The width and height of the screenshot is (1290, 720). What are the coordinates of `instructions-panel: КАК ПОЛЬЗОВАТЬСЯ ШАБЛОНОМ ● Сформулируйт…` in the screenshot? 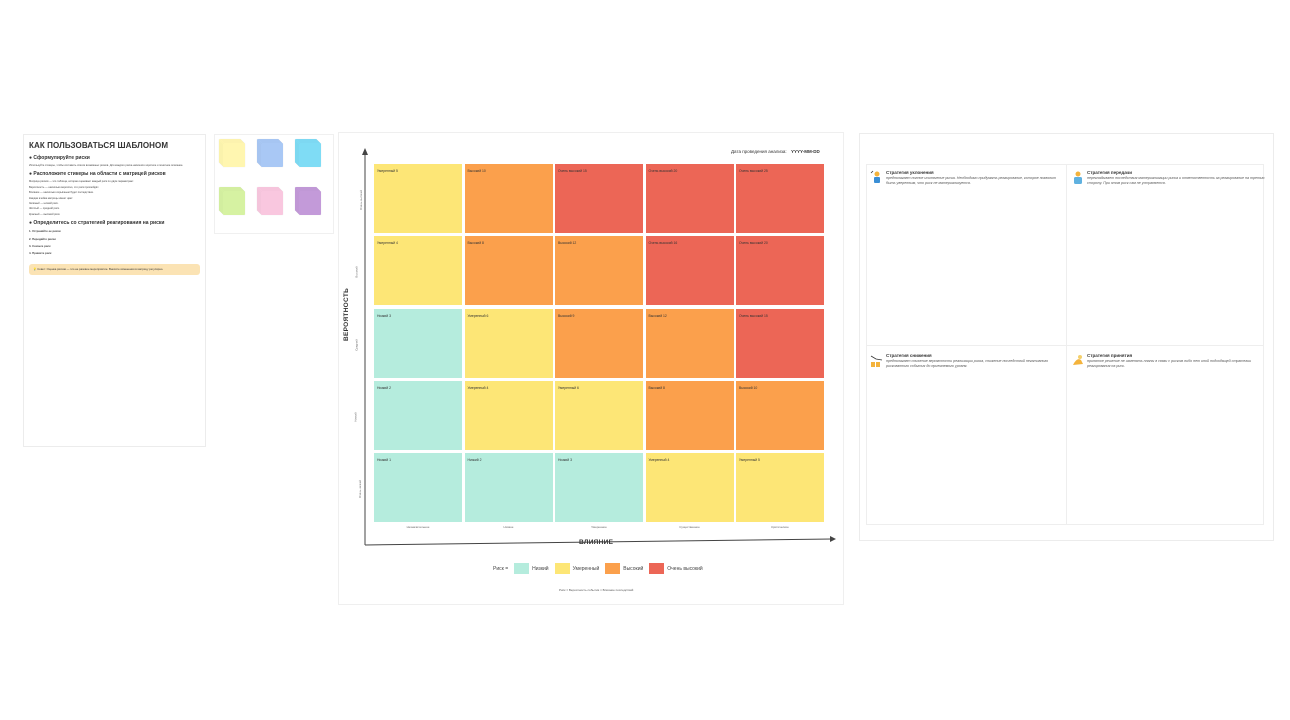 It's located at (114, 290).